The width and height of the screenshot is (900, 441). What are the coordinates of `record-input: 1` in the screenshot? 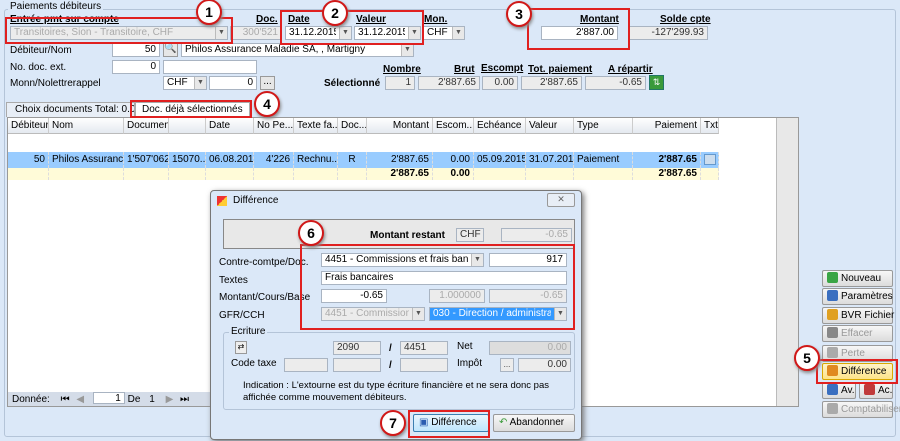 It's located at (108, 398).